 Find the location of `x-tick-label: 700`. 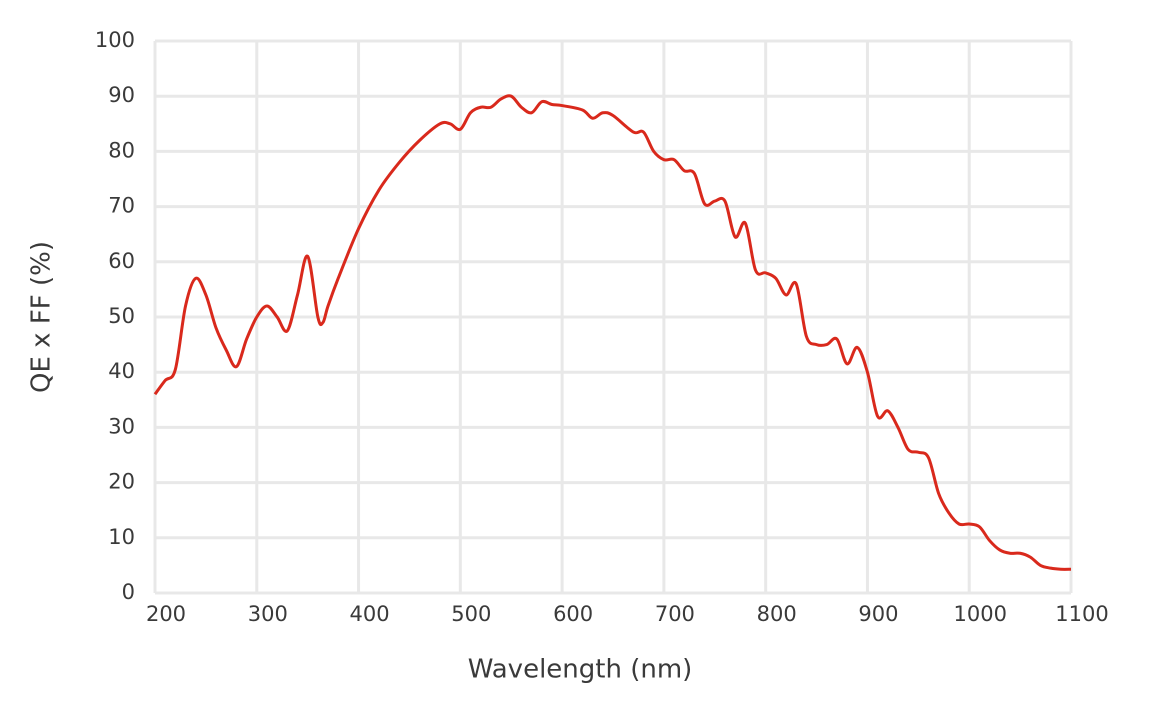

x-tick-label: 700 is located at coordinates (675, 614).